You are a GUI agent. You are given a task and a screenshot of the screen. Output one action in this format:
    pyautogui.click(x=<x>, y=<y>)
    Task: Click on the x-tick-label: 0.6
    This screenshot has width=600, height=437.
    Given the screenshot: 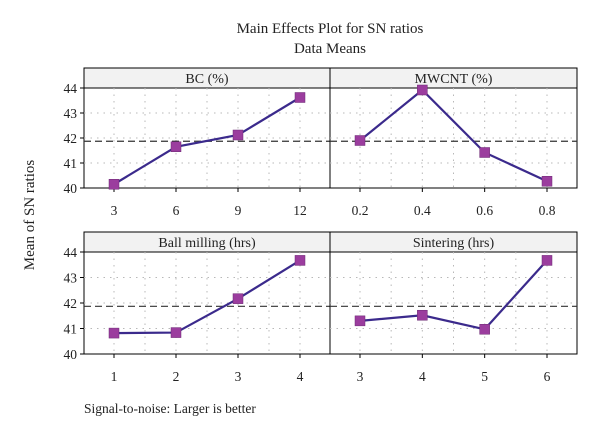 What is the action you would take?
    pyautogui.click(x=484, y=210)
    